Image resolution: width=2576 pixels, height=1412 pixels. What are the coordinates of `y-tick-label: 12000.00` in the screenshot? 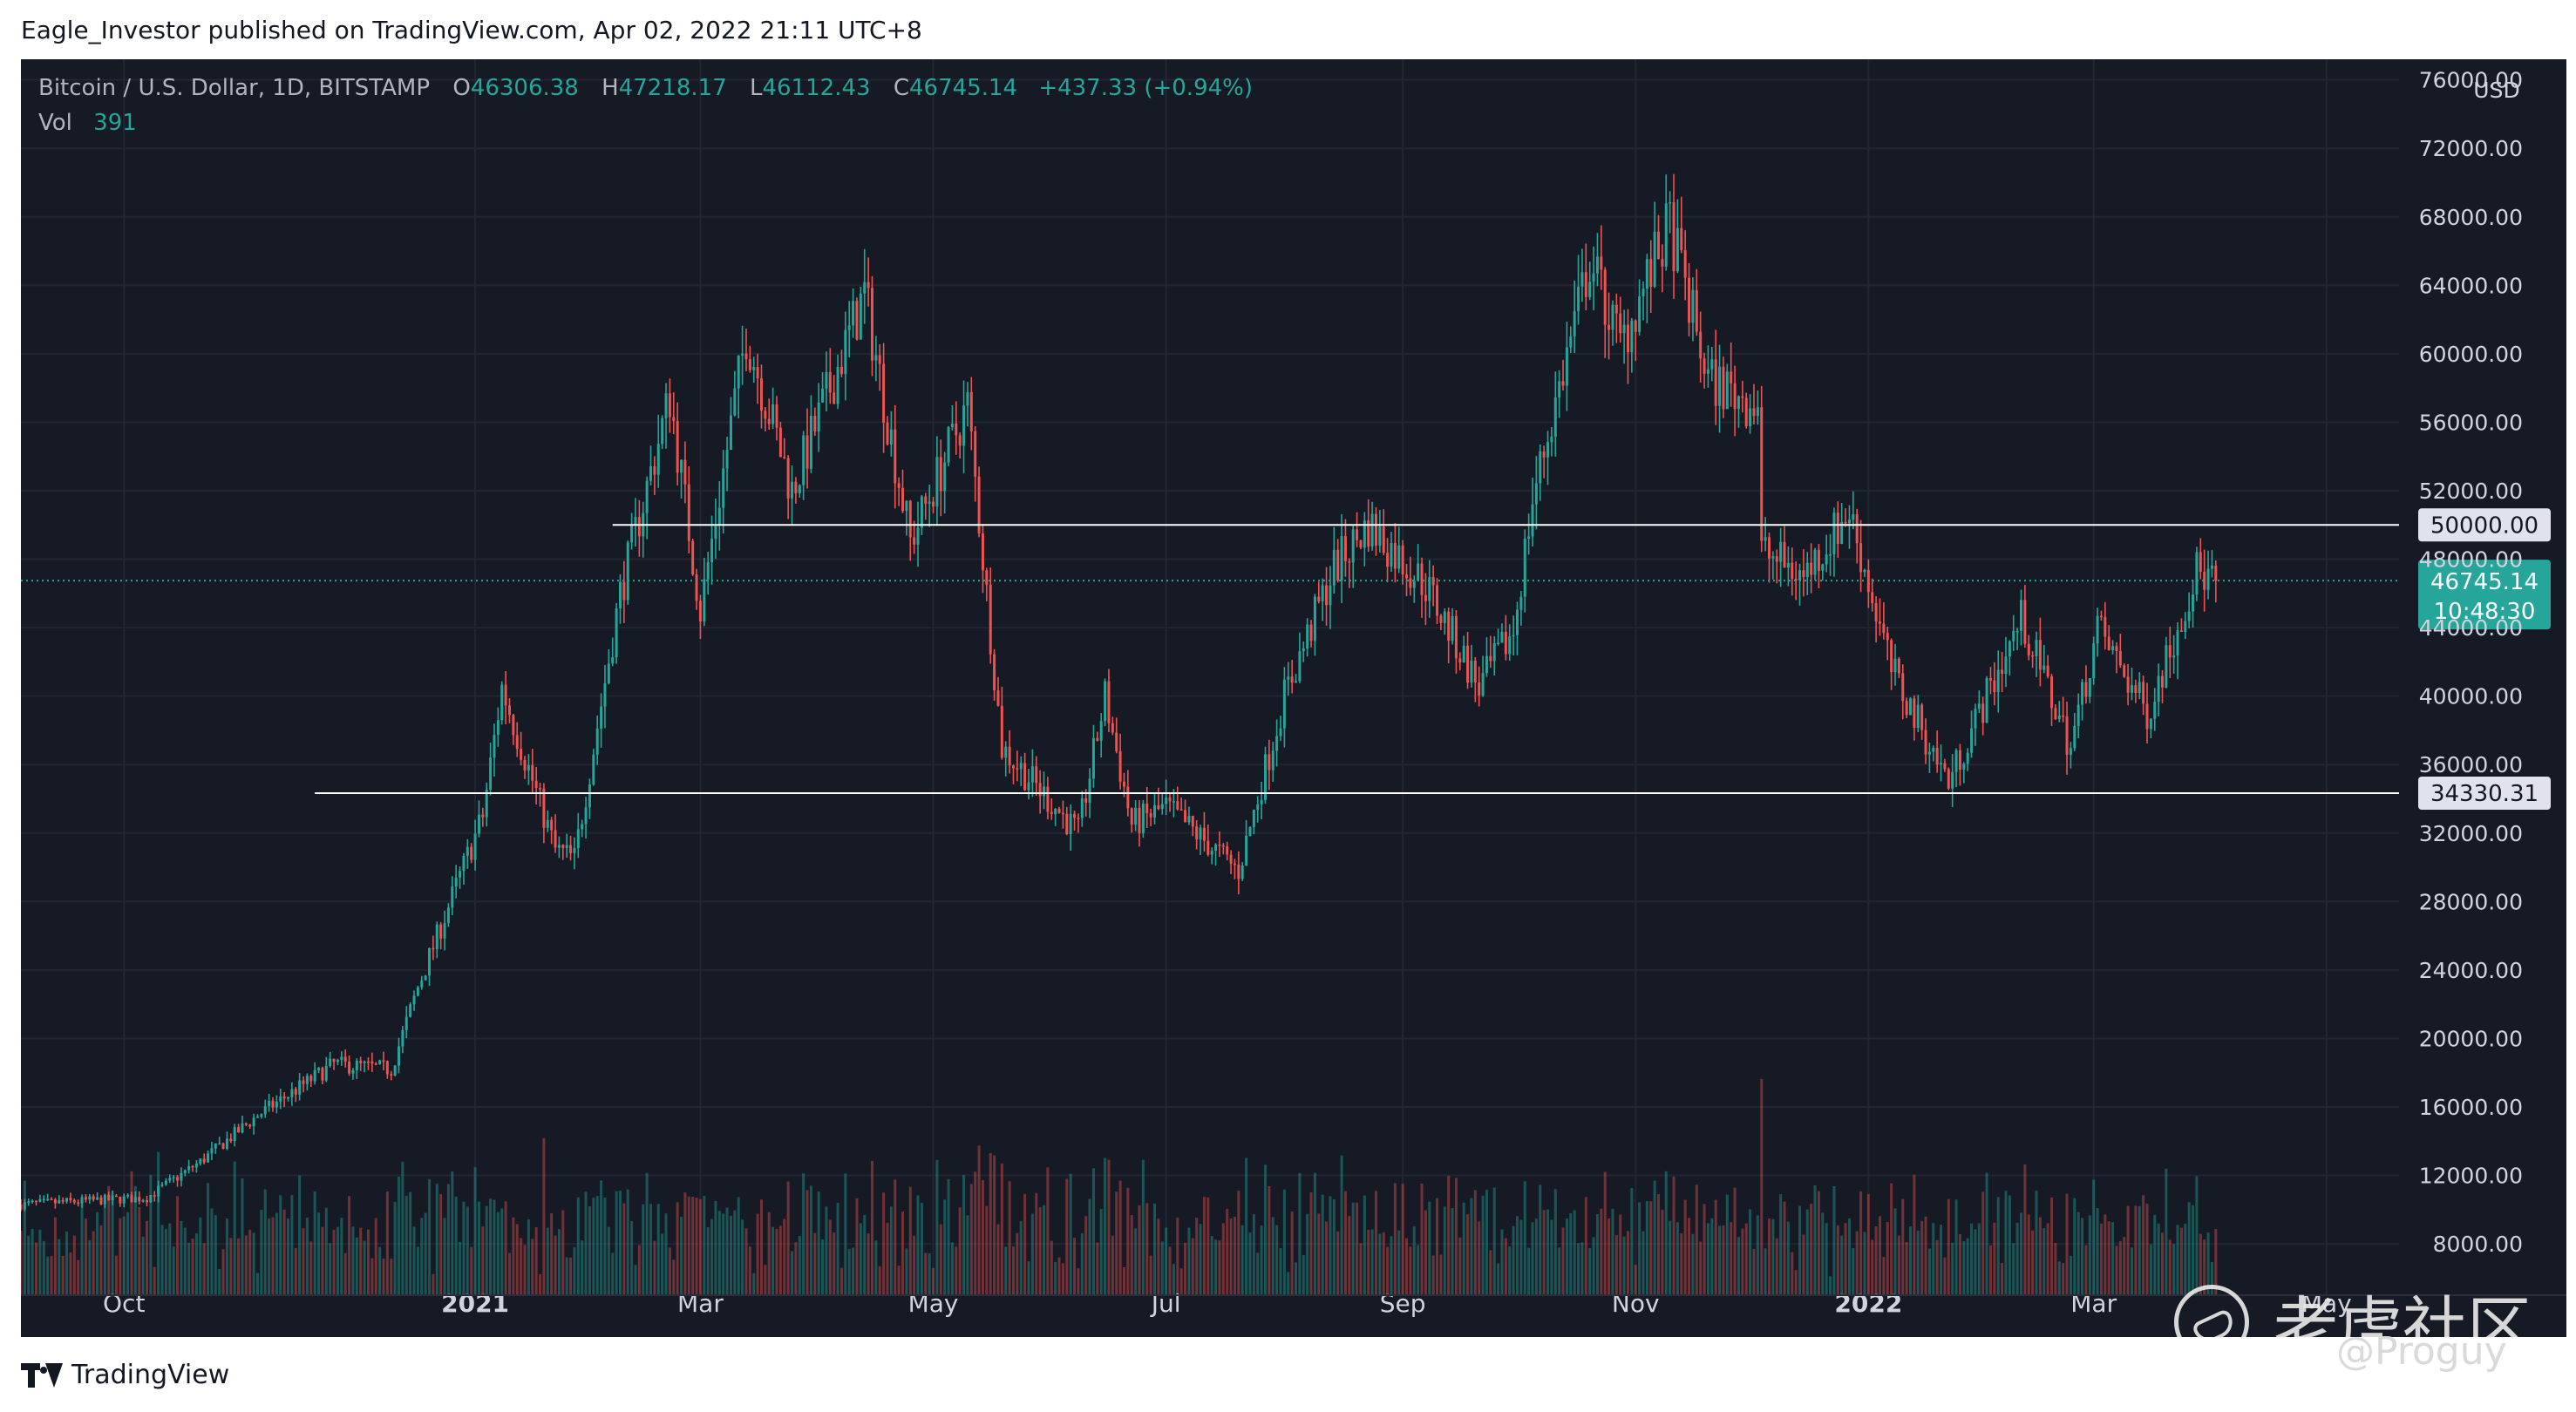 It's located at (2471, 1176).